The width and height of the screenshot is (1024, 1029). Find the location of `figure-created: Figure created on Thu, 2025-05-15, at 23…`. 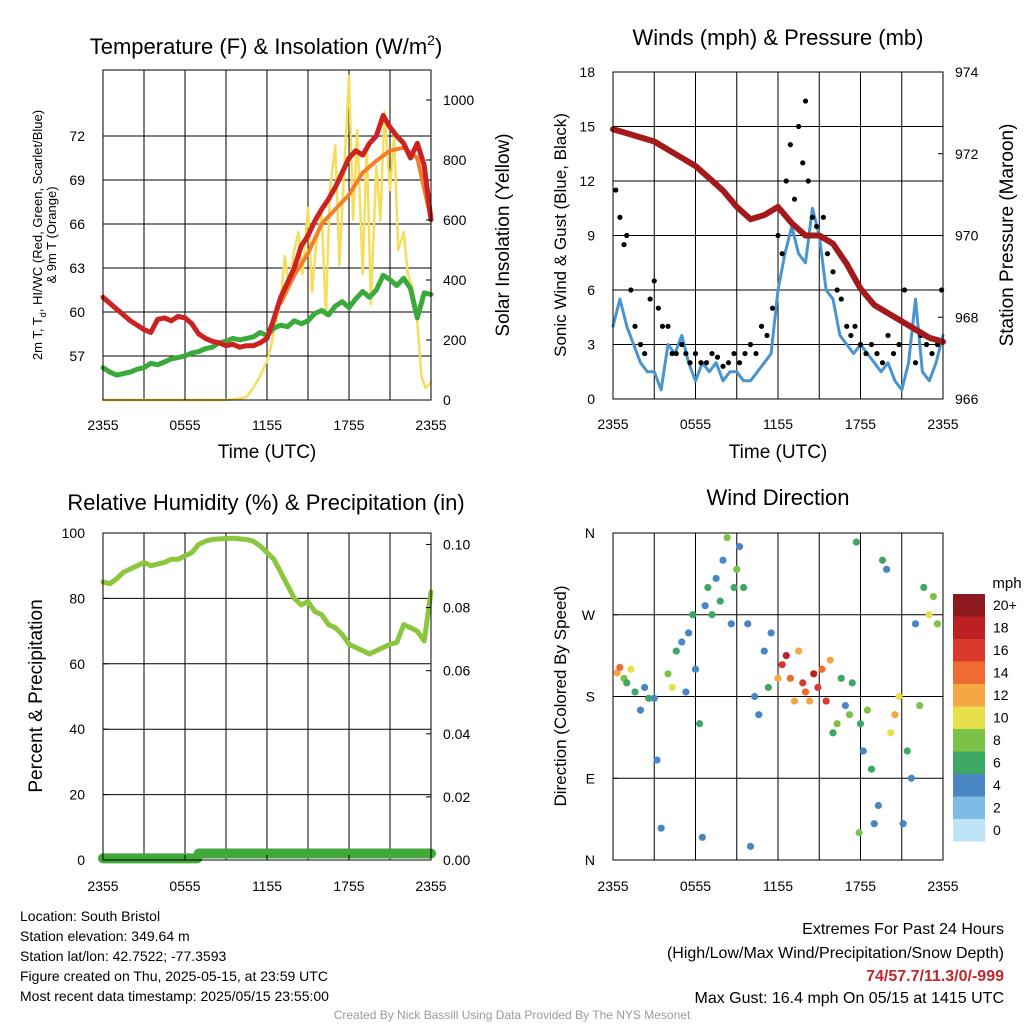

figure-created: Figure created on Thu, 2025-05-15, at 23… is located at coordinates (174, 976).